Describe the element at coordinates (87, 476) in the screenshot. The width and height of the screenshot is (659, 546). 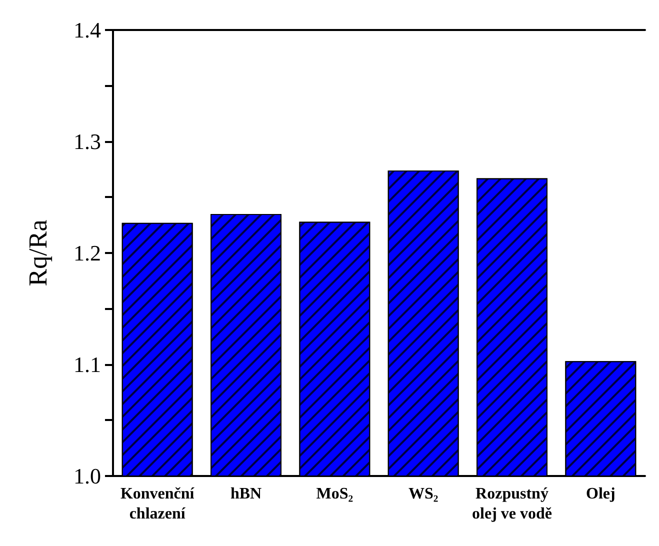
I see `y-tick-label: 1.0` at that location.